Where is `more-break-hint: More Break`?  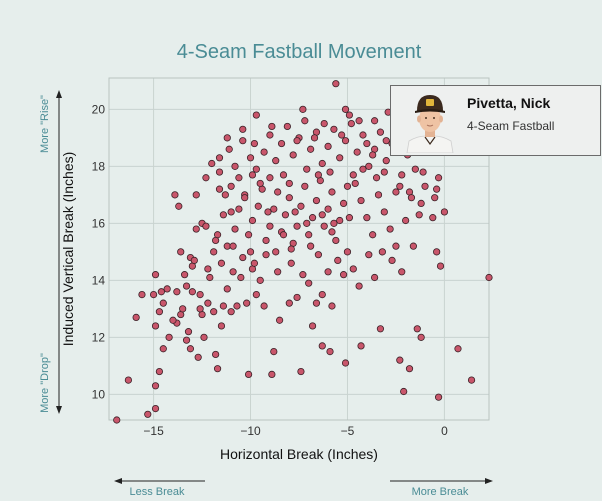
more-break-hint: More Break is located at coordinates (440, 492).